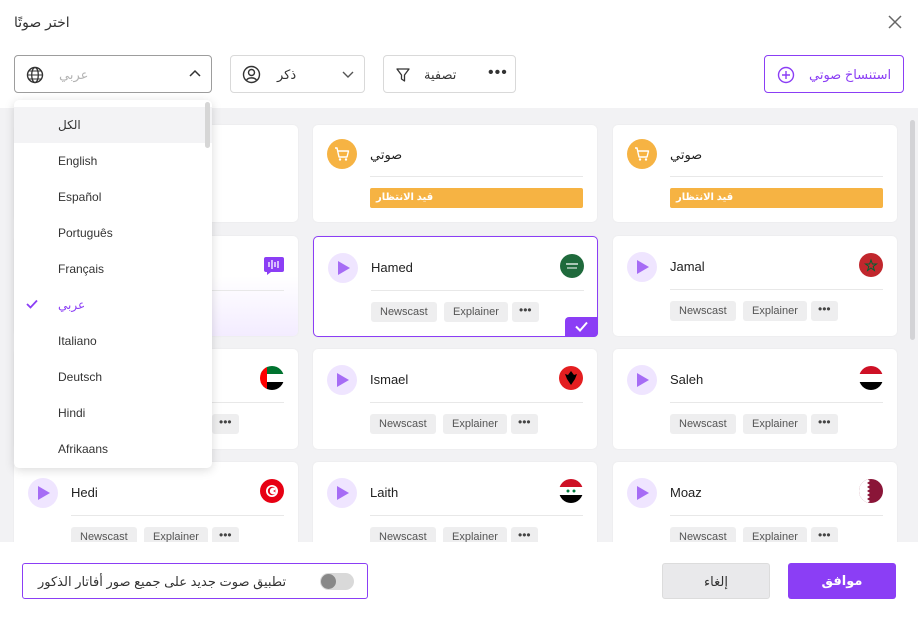  What do you see at coordinates (871, 491) in the screenshot?
I see `flag-qatar-icon` at bounding box center [871, 491].